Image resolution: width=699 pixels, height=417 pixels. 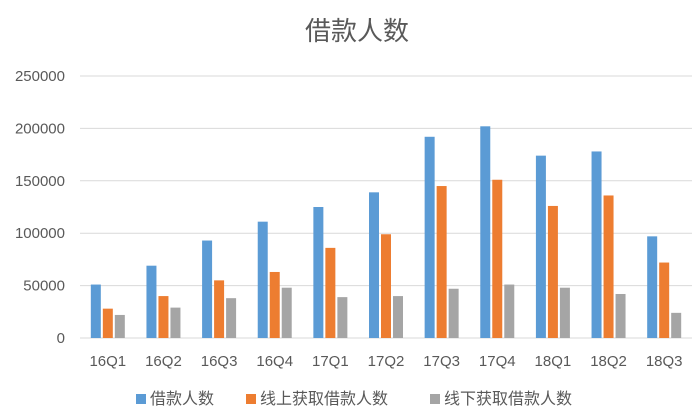 I want to click on chart-title: 借款人数, so click(x=357, y=32).